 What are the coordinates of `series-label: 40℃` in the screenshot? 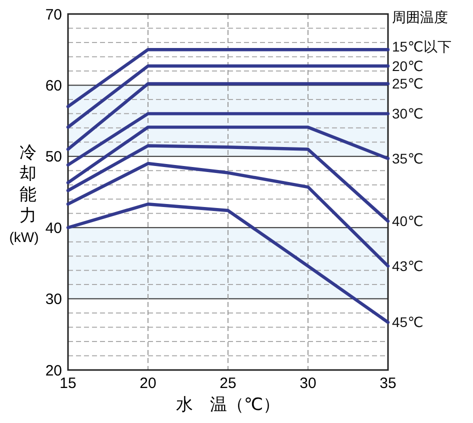 It's located at (408, 221).